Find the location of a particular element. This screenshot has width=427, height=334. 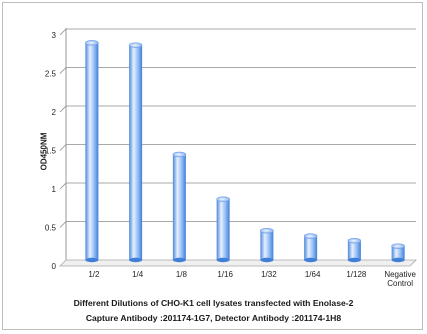

x-tick-label: 1/2 is located at coordinates (94, 274).